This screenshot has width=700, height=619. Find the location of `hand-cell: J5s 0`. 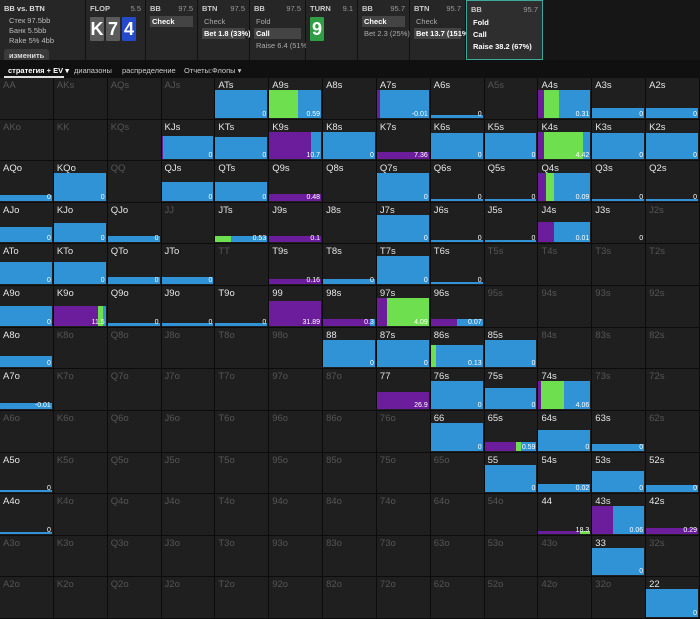

hand-cell: J5s 0 is located at coordinates (511, 223).